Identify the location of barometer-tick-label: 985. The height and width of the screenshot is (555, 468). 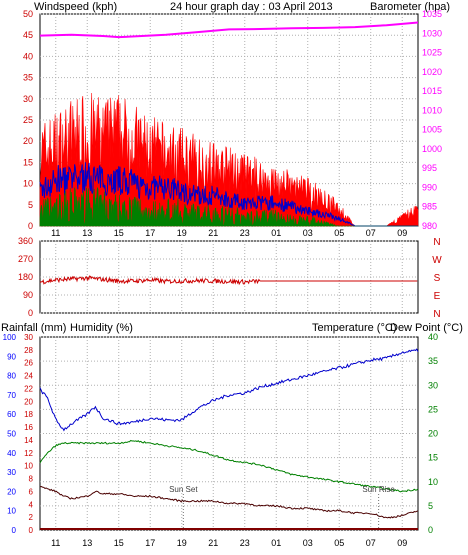
(429, 207).